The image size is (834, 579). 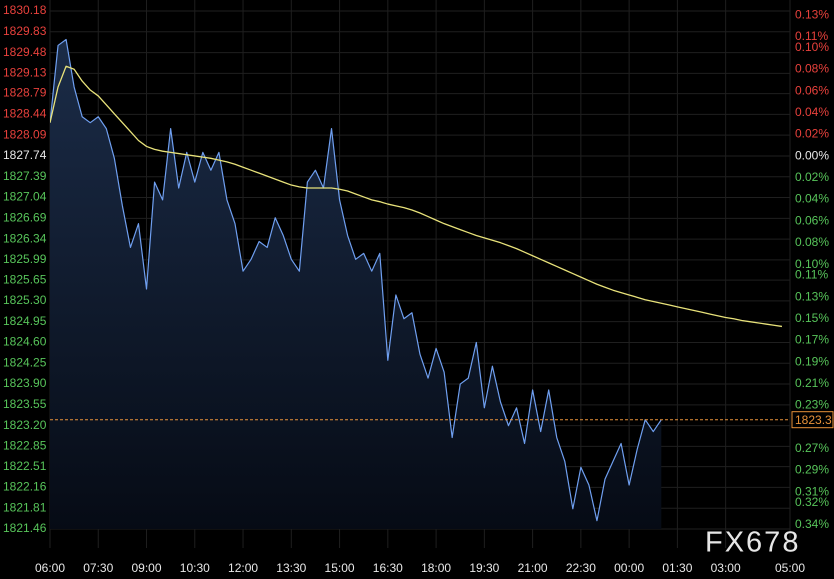 What do you see at coordinates (98, 568) in the screenshot?
I see `x-tick-label: 07:30` at bounding box center [98, 568].